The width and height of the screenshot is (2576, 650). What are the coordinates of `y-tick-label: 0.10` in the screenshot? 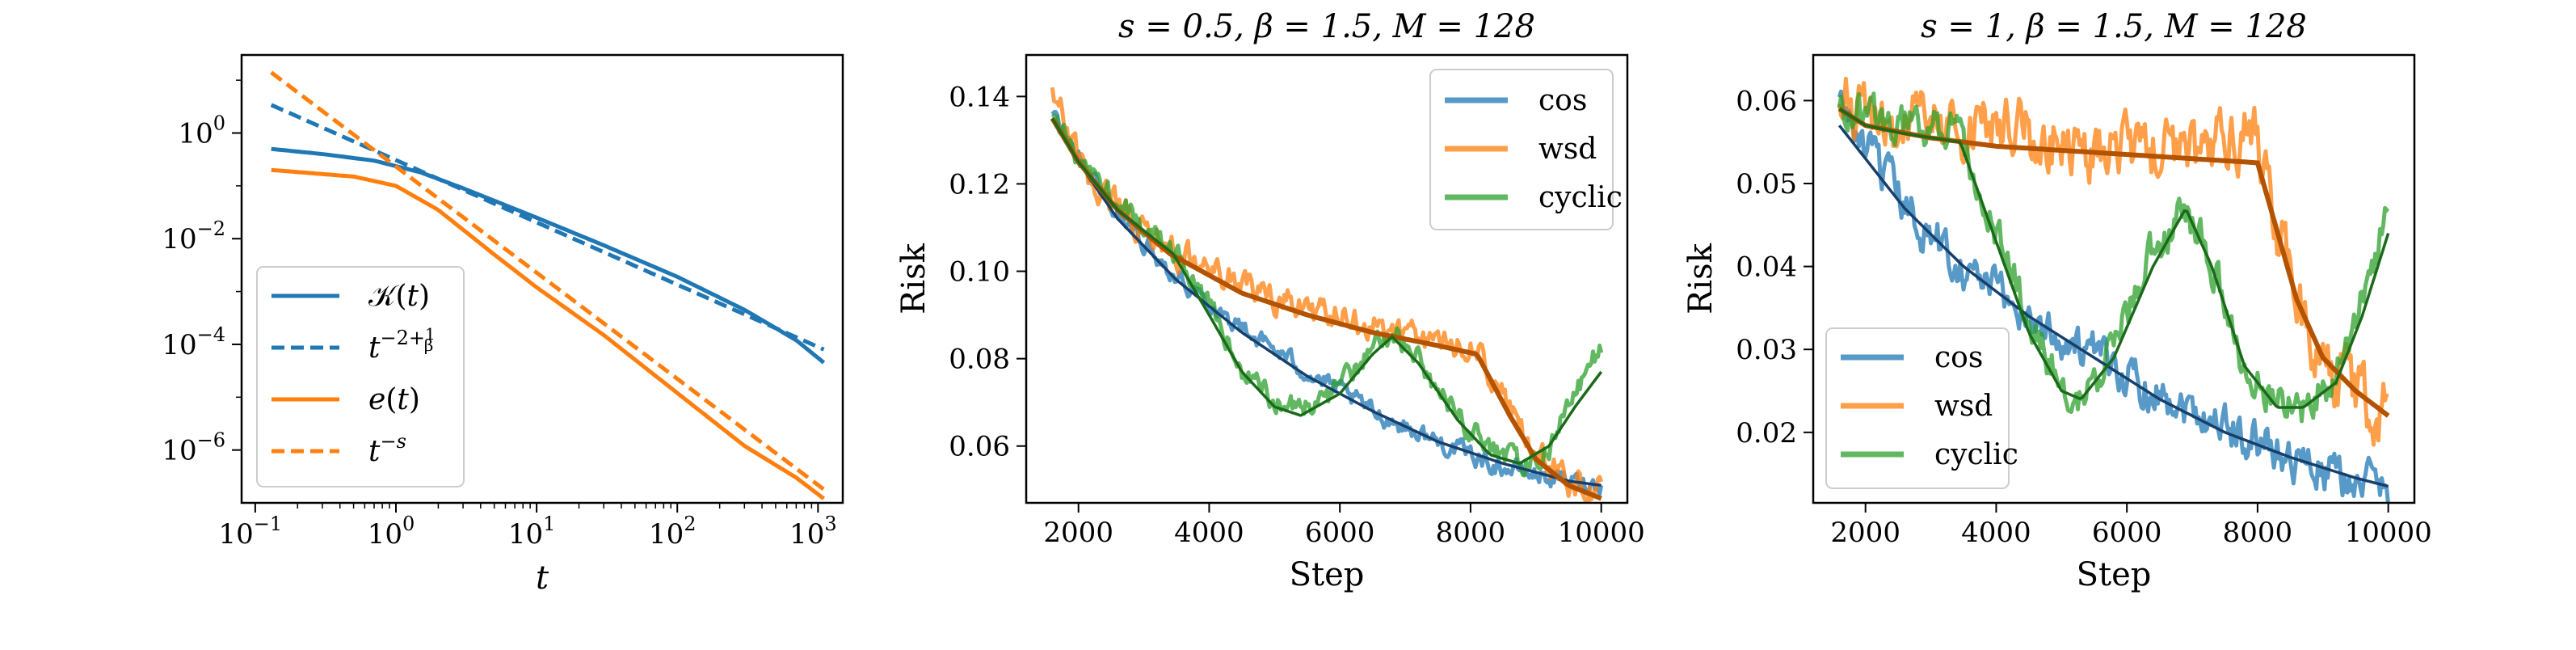 It's located at (979, 272).